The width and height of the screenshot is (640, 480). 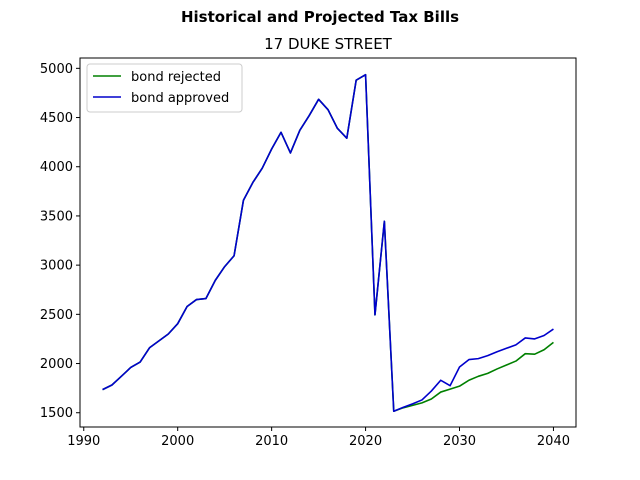 What do you see at coordinates (56, 69) in the screenshot?
I see `y-tick-label: 5000` at bounding box center [56, 69].